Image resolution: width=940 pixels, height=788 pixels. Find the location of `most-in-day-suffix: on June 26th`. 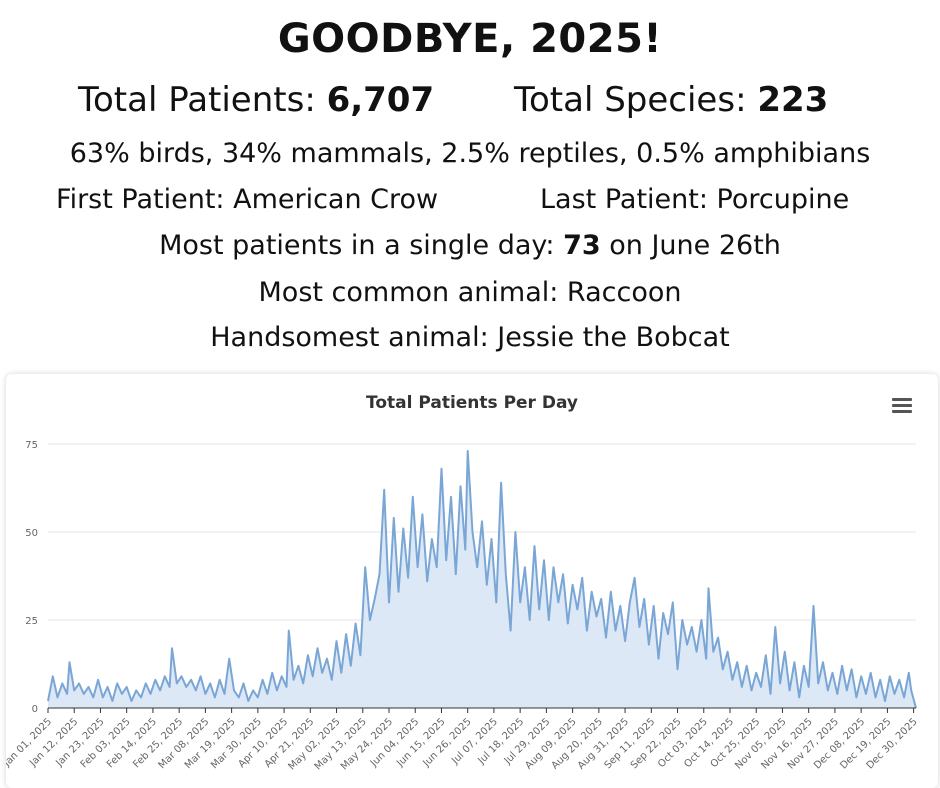

most-in-day-suffix: on June 26th is located at coordinates (690, 245).